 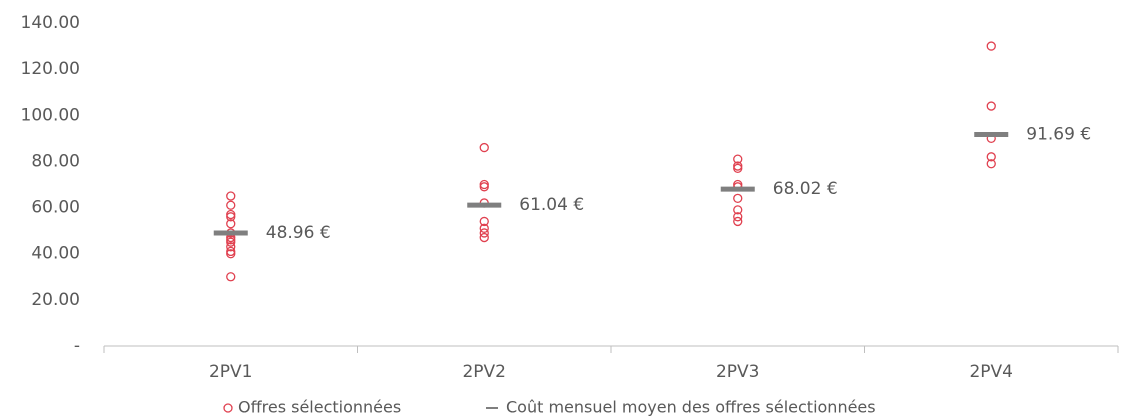 I want to click on mean-label: 91.69 €, so click(x=1058, y=134).